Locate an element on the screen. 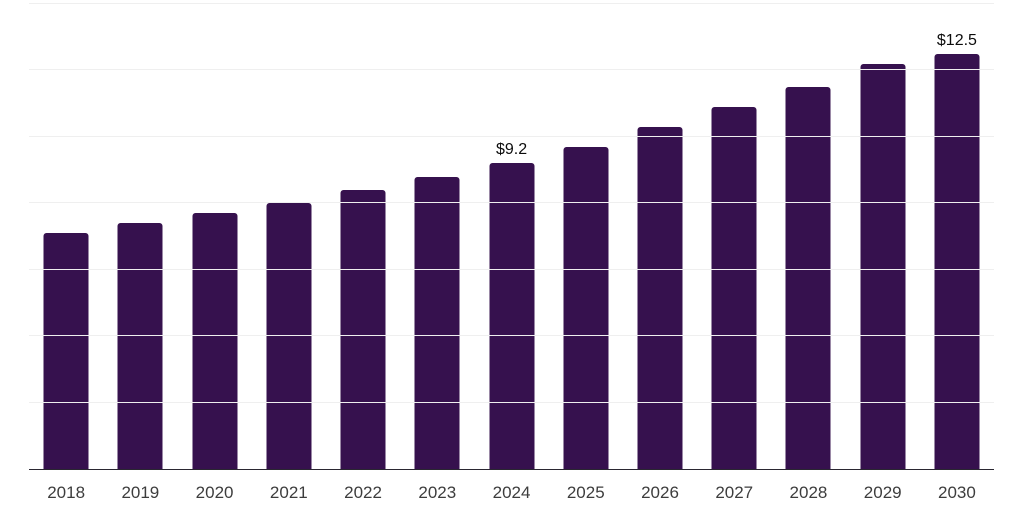  bar-2029 is located at coordinates (883, 266).